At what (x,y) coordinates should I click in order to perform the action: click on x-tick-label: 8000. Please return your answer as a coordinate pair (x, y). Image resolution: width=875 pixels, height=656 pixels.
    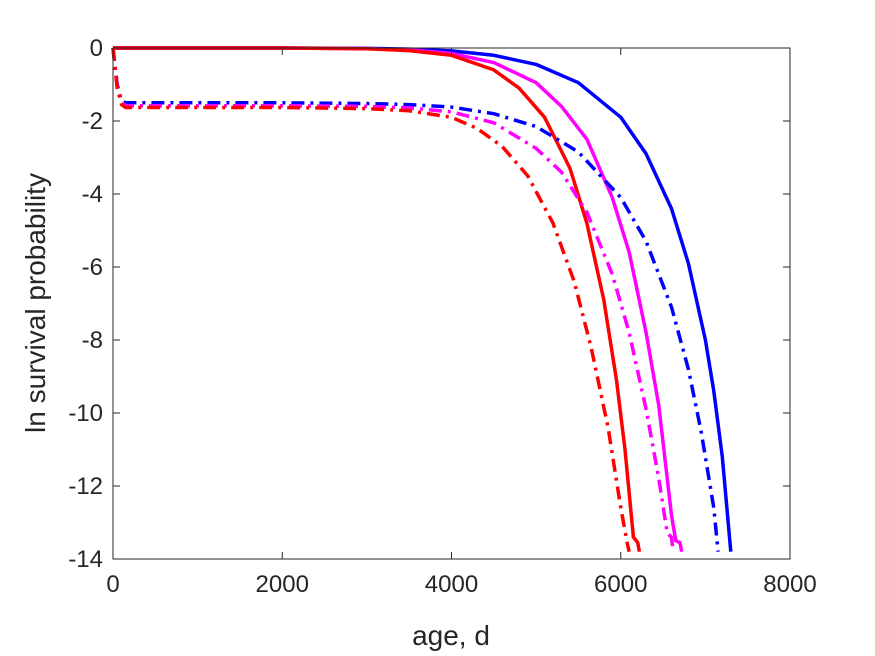
    Looking at the image, I should click on (789, 584).